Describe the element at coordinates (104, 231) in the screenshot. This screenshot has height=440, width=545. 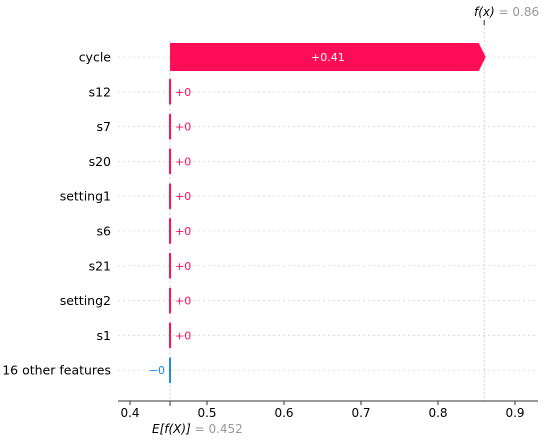
I see `feature-name-label: s6` at that location.